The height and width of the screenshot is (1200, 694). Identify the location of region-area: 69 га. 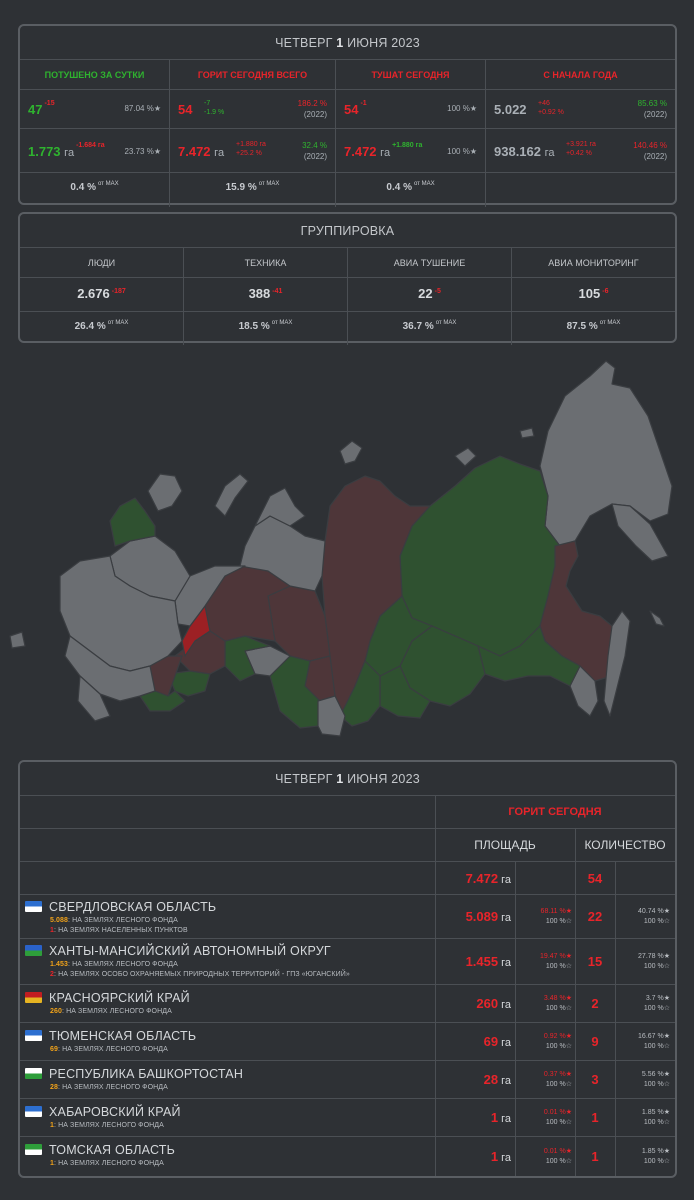
(497, 1041).